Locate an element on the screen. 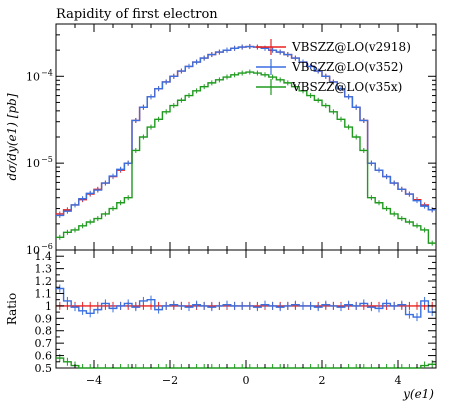 The height and width of the screenshot is (406, 450). ratio-y-tick-label: 1.1 is located at coordinates (44, 293).